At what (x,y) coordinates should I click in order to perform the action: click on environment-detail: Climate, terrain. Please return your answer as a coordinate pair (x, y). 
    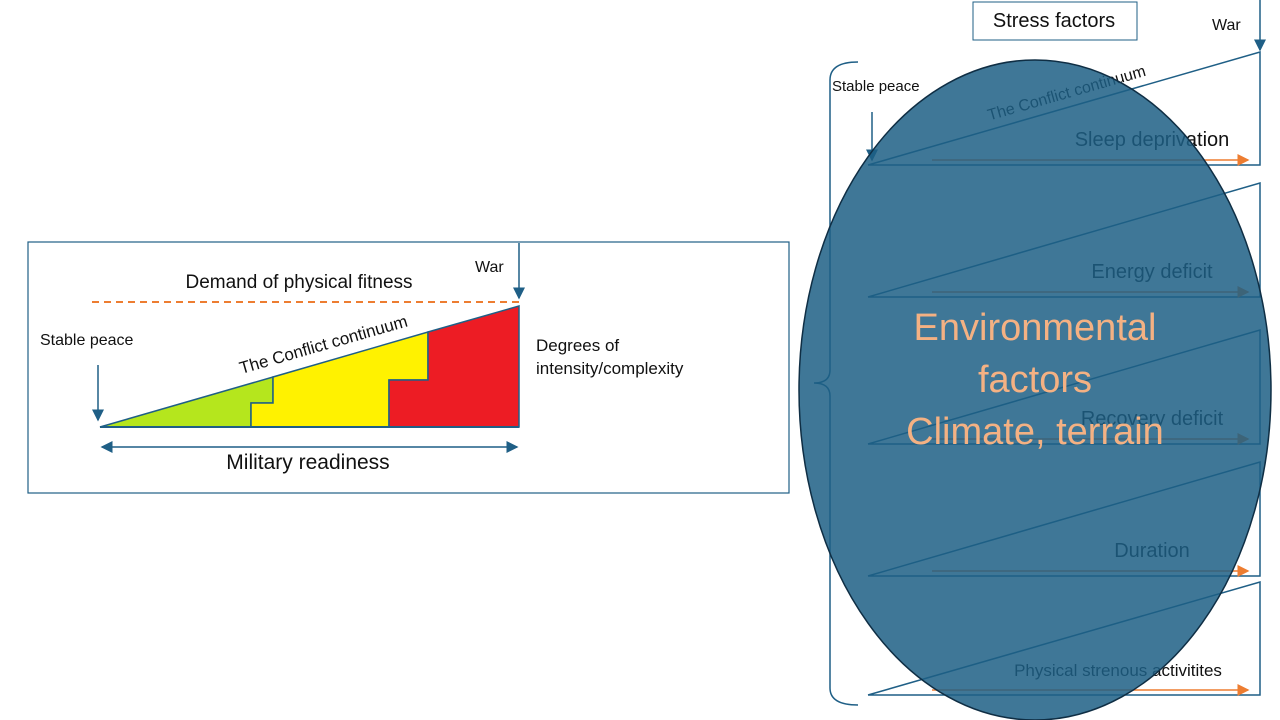
    Looking at the image, I should click on (1035, 432).